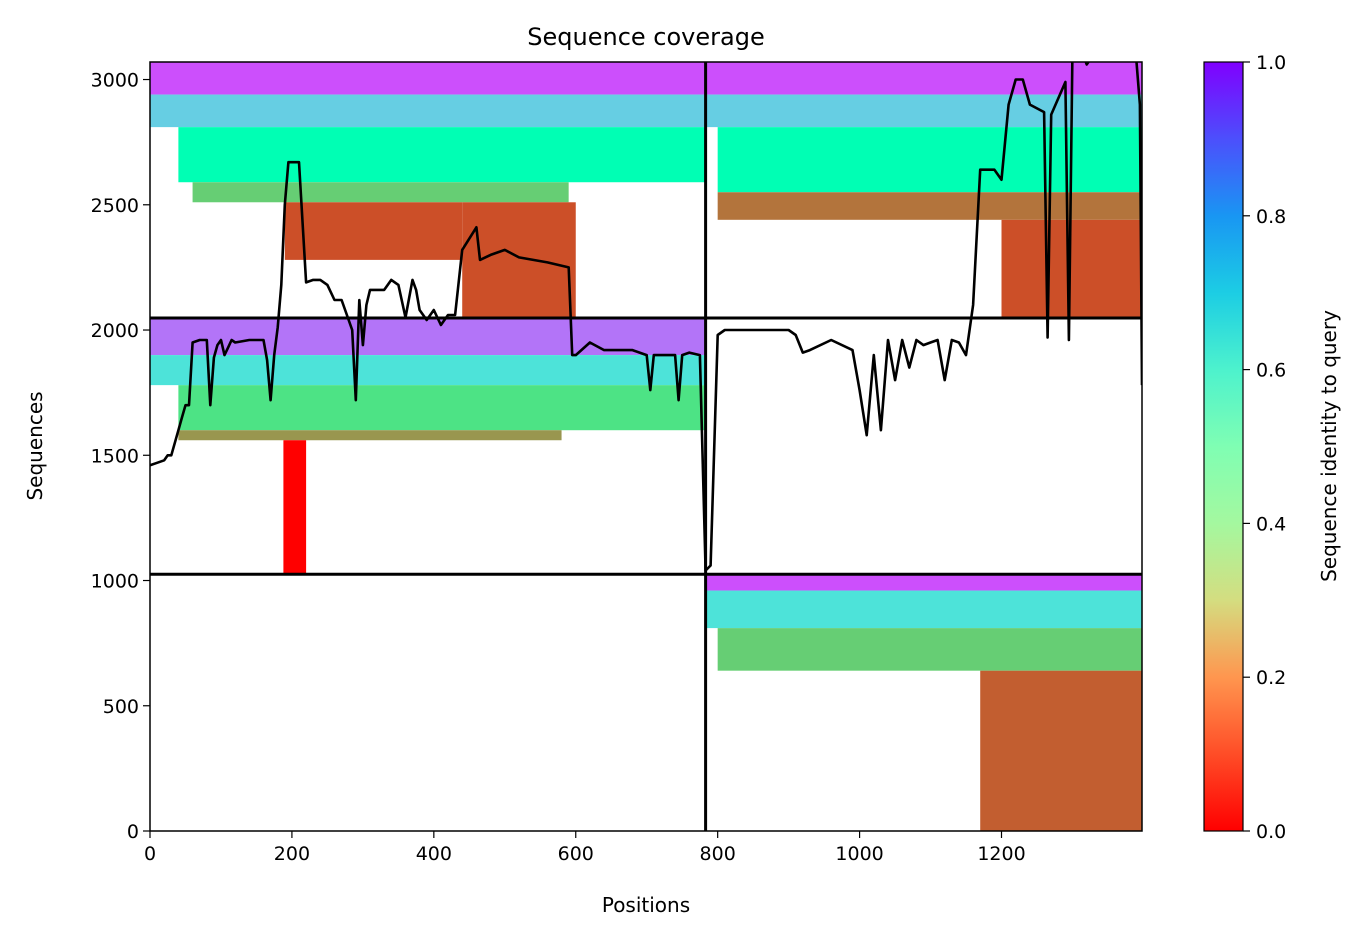 The width and height of the screenshot is (1364, 939). I want to click on x-axis-ticks: 0 200 400 600 800 1000 1200, so click(585, 848).